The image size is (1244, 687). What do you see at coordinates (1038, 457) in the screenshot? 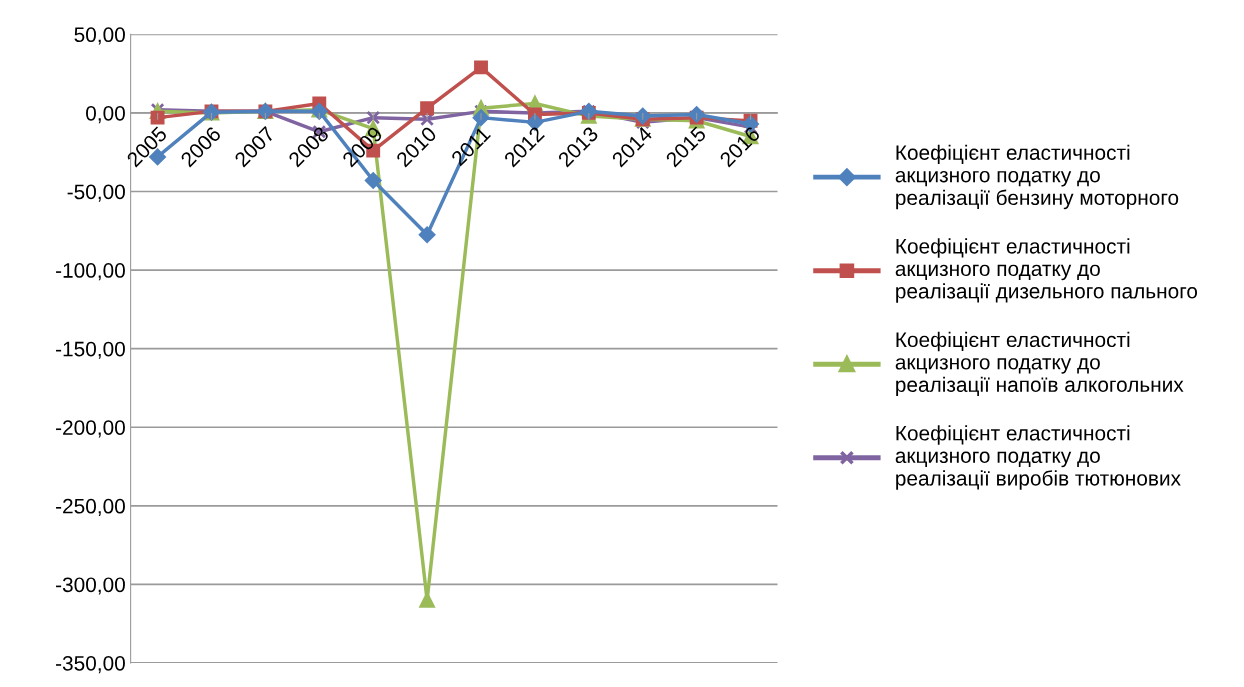
I see `legend-label: Коефіцієнт еластичності акцизного податку до реалізації виробів тютюнових` at bounding box center [1038, 457].